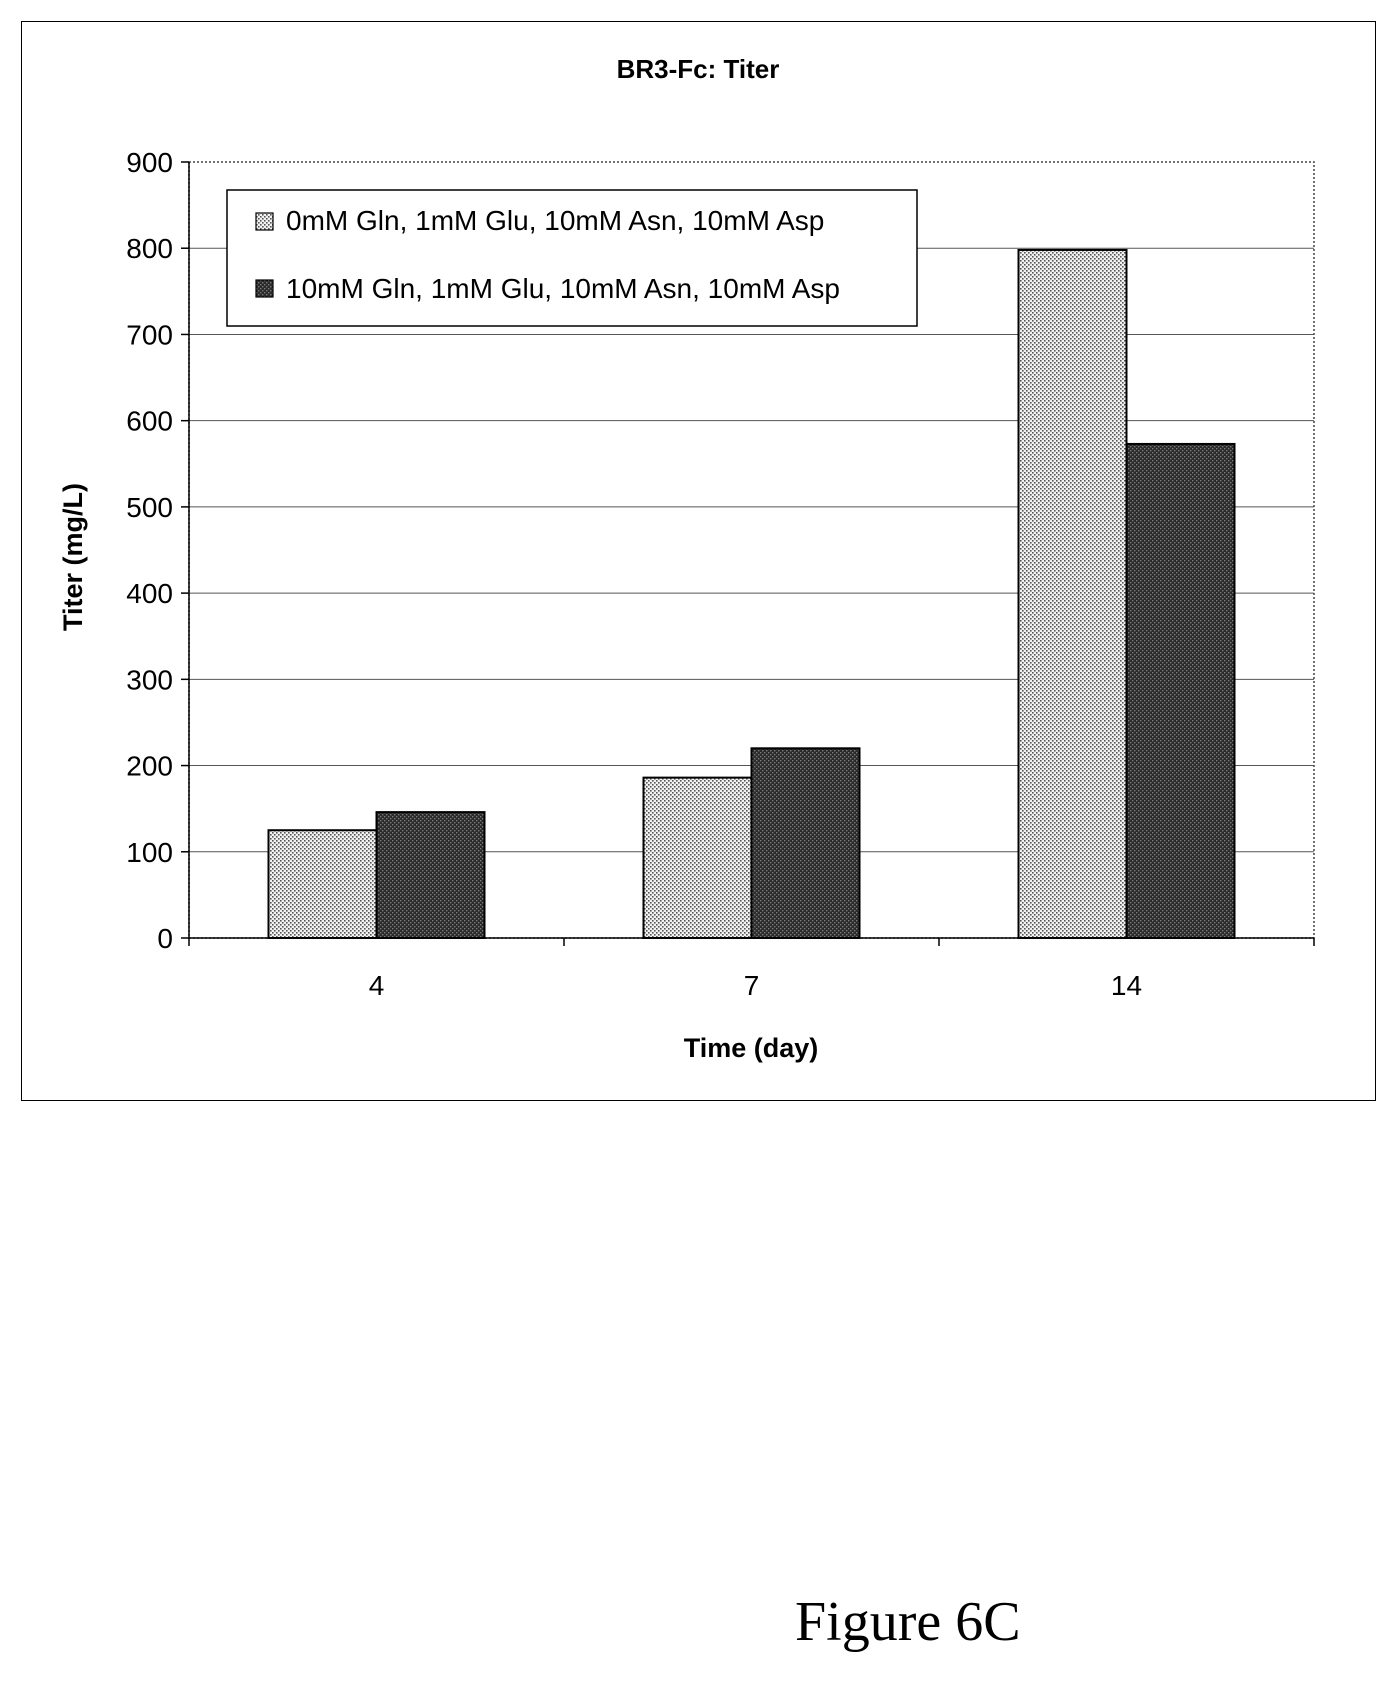 This screenshot has width=1395, height=1686. Describe the element at coordinates (149, 593) in the screenshot. I see `y-tick-label: 400` at that location.